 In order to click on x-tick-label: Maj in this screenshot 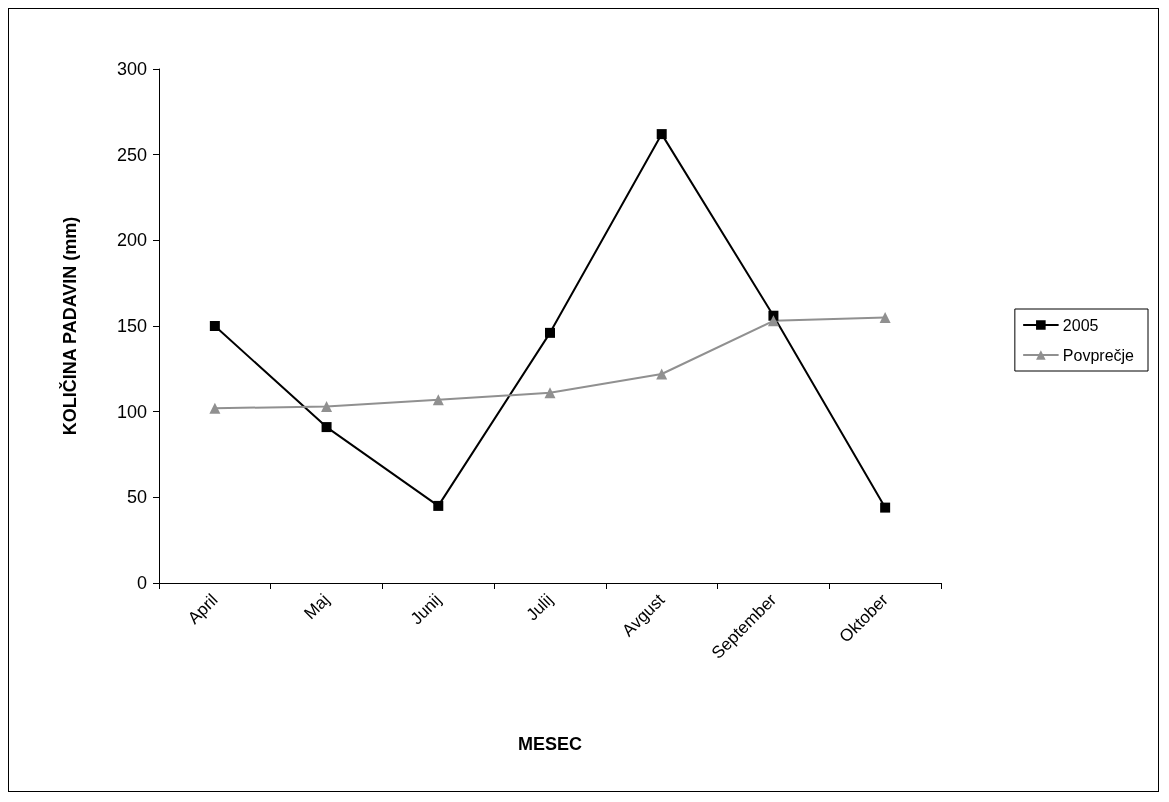, I will do `click(317, 607)`.